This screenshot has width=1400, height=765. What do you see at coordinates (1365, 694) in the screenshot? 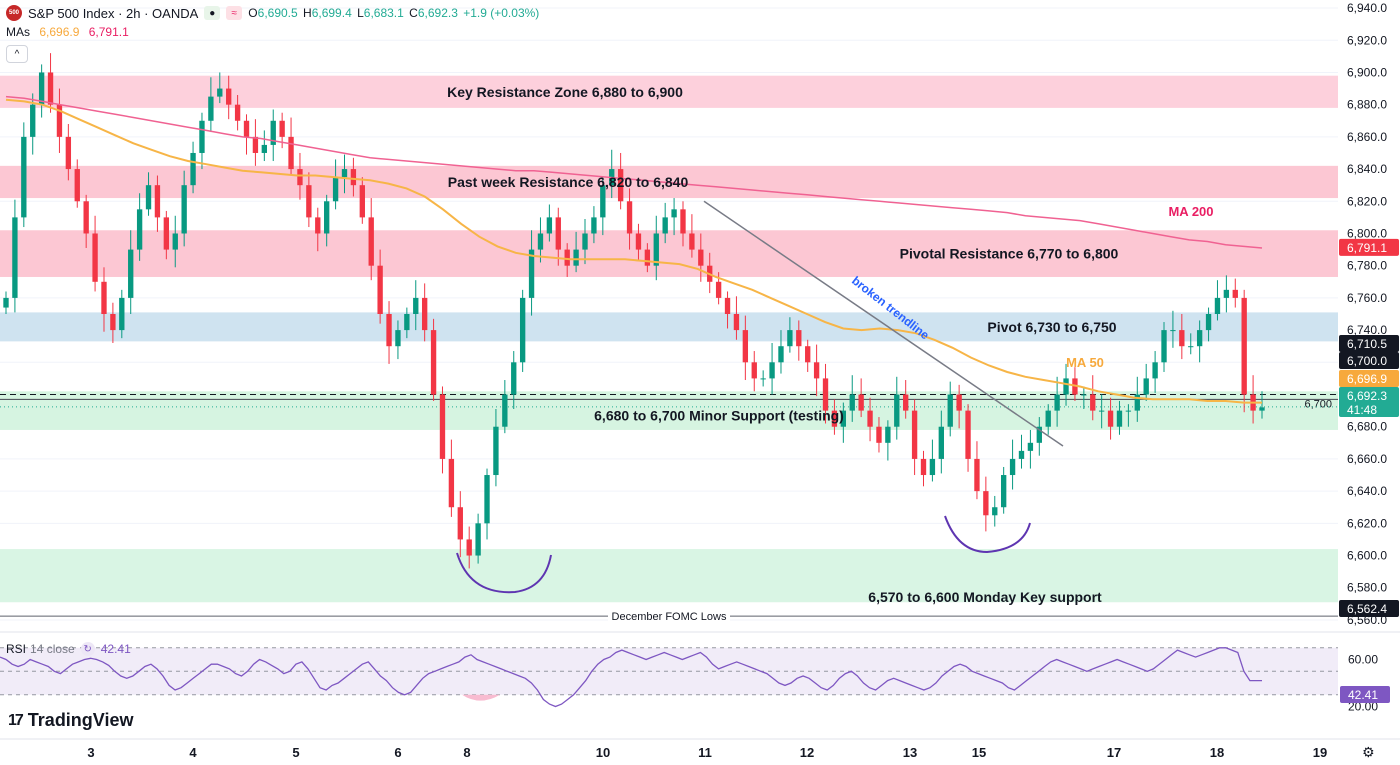
I see `rsi-value-box` at bounding box center [1365, 694].